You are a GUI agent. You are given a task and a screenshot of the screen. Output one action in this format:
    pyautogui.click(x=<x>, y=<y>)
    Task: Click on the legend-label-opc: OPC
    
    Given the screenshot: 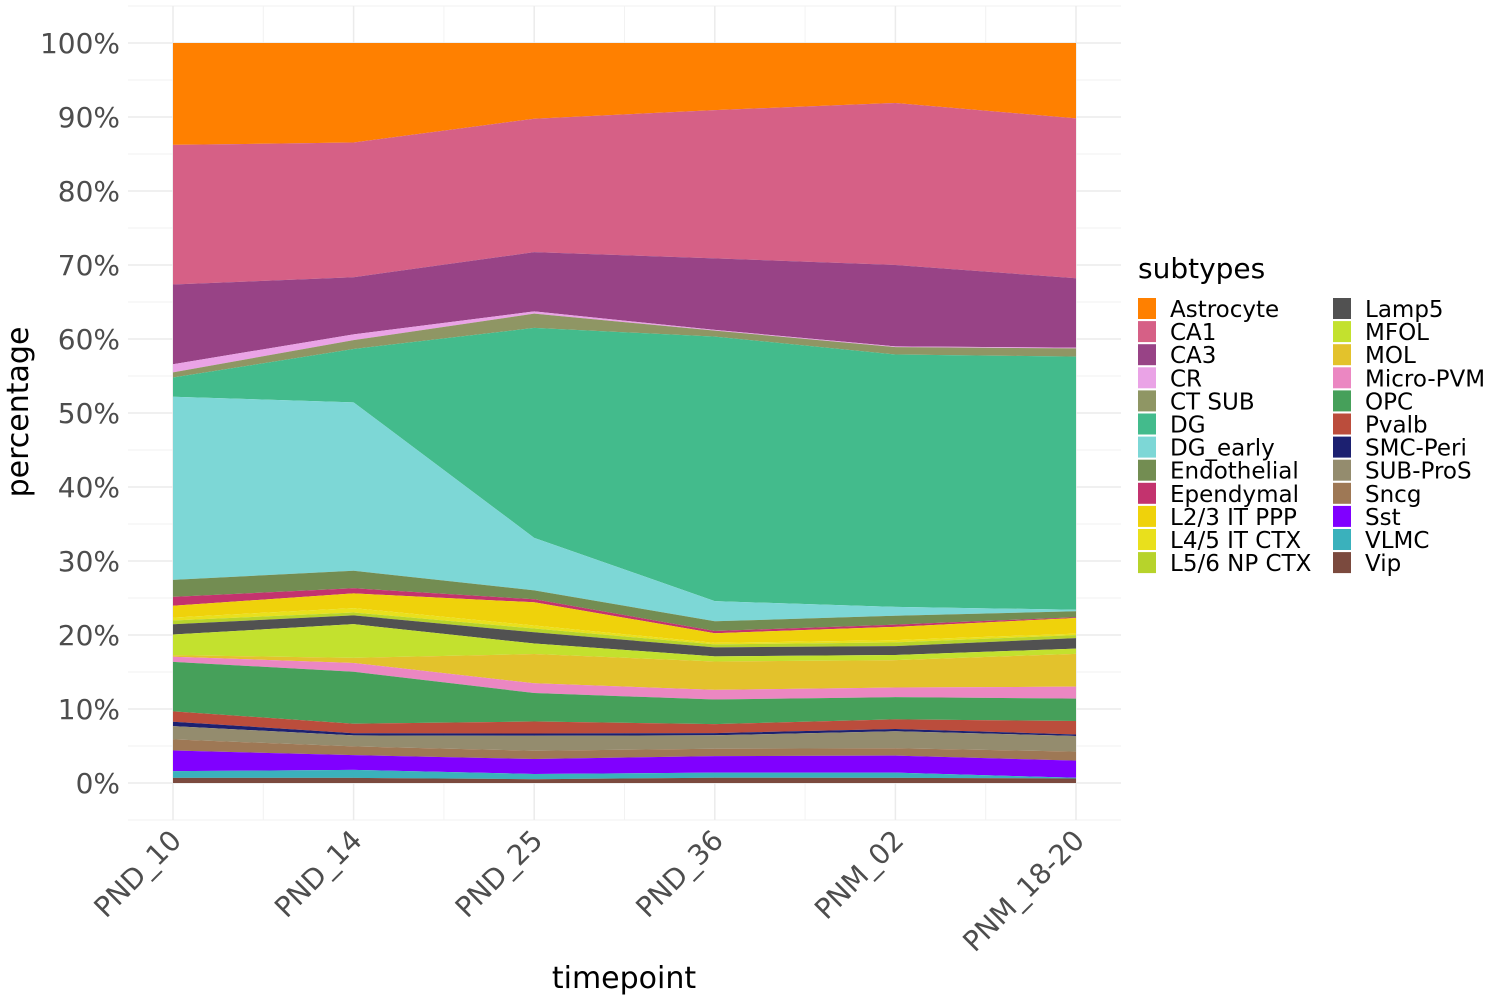 What is the action you would take?
    pyautogui.click(x=1389, y=402)
    